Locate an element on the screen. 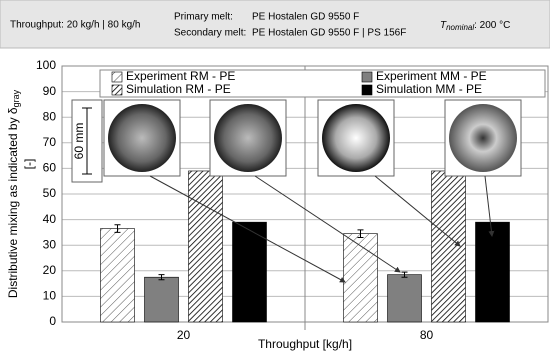 The height and width of the screenshot is (357, 550). y-tick-label: 0 is located at coordinates (52, 321).